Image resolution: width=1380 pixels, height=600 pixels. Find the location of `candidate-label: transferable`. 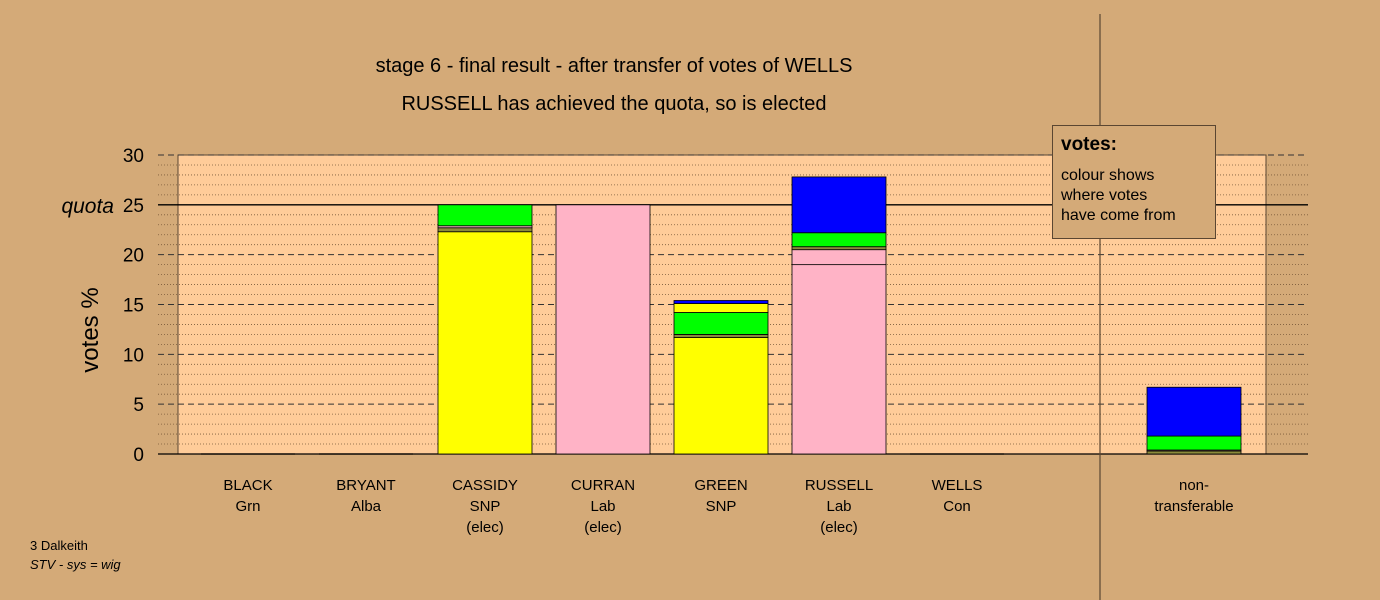

candidate-label: transferable is located at coordinates (1193, 506).